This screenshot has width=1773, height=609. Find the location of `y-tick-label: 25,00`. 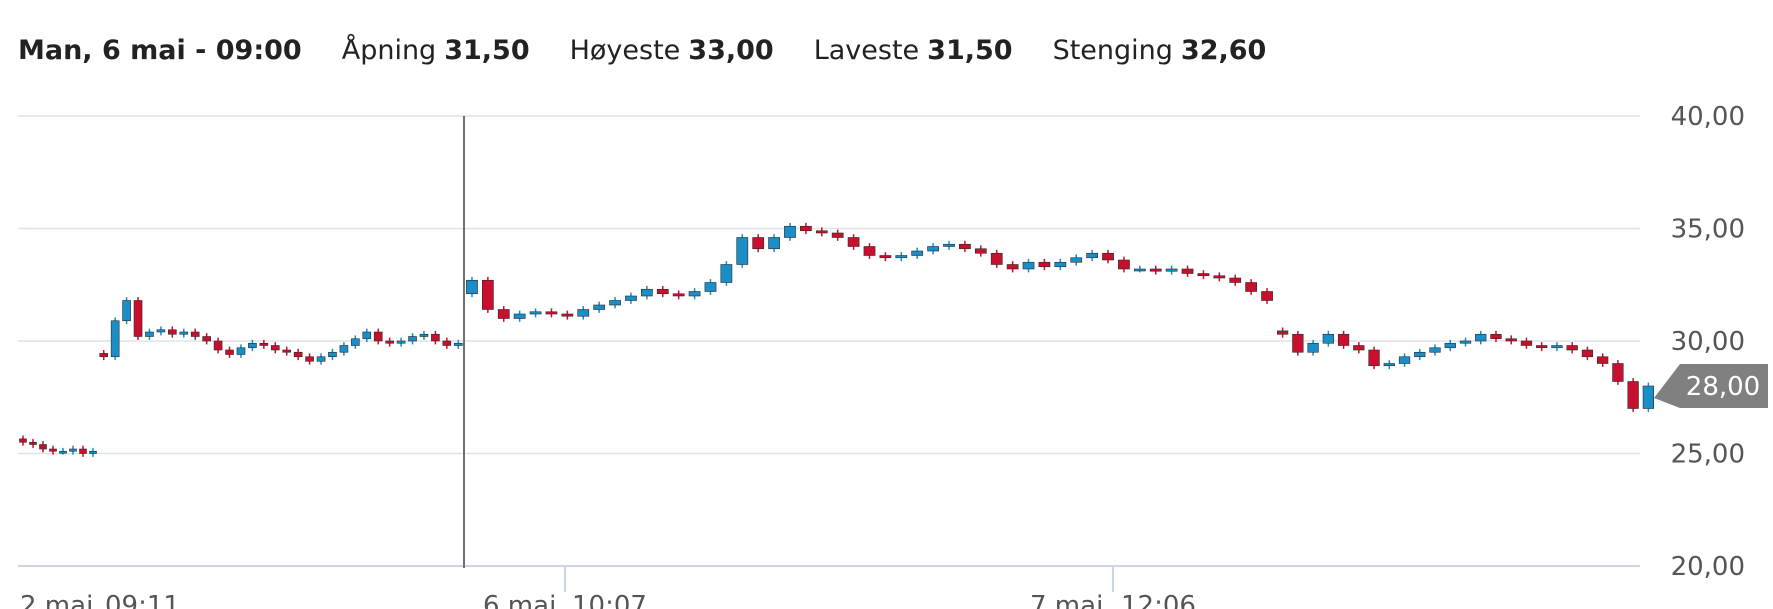

y-tick-label: 25,00 is located at coordinates (1708, 455).